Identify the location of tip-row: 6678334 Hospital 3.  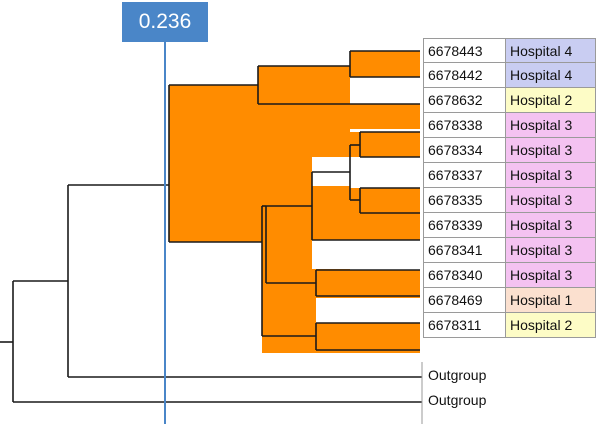
(509, 150).